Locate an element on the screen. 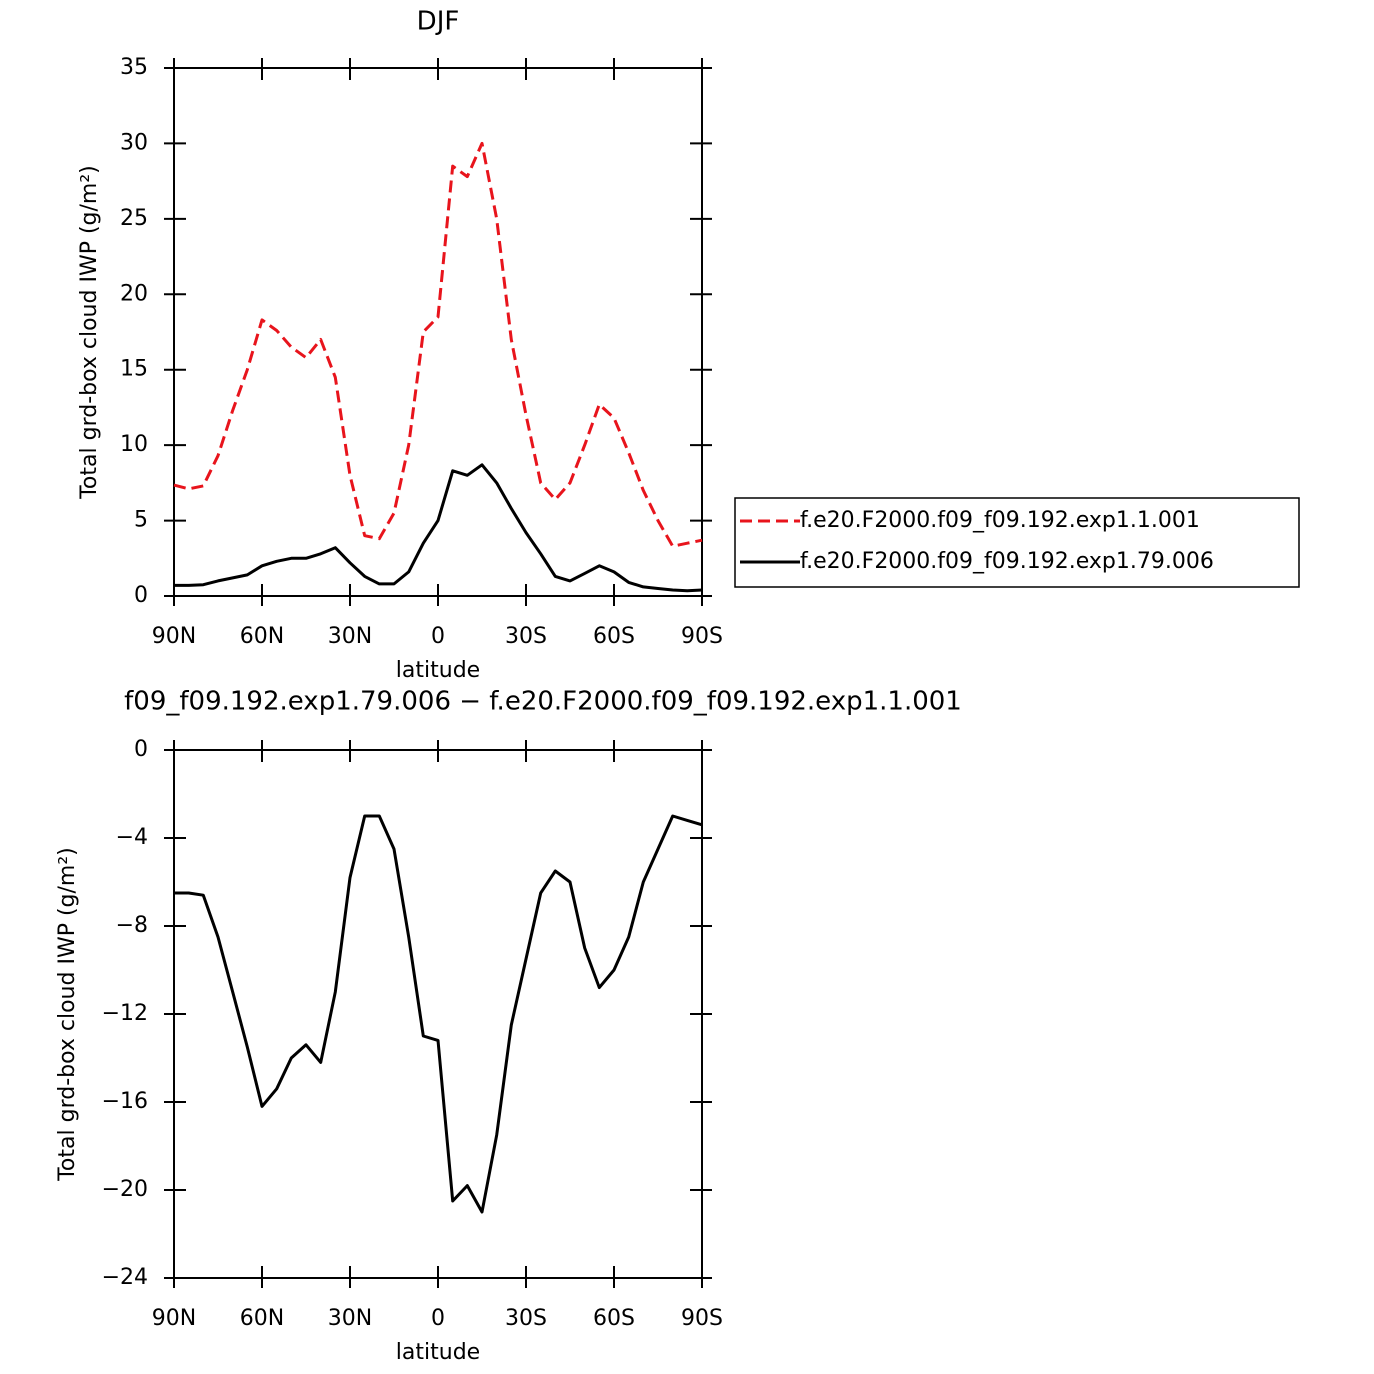 Image resolution: width=1374 pixels, height=1374 pixels. y-tick-label: 15 is located at coordinates (134, 369).